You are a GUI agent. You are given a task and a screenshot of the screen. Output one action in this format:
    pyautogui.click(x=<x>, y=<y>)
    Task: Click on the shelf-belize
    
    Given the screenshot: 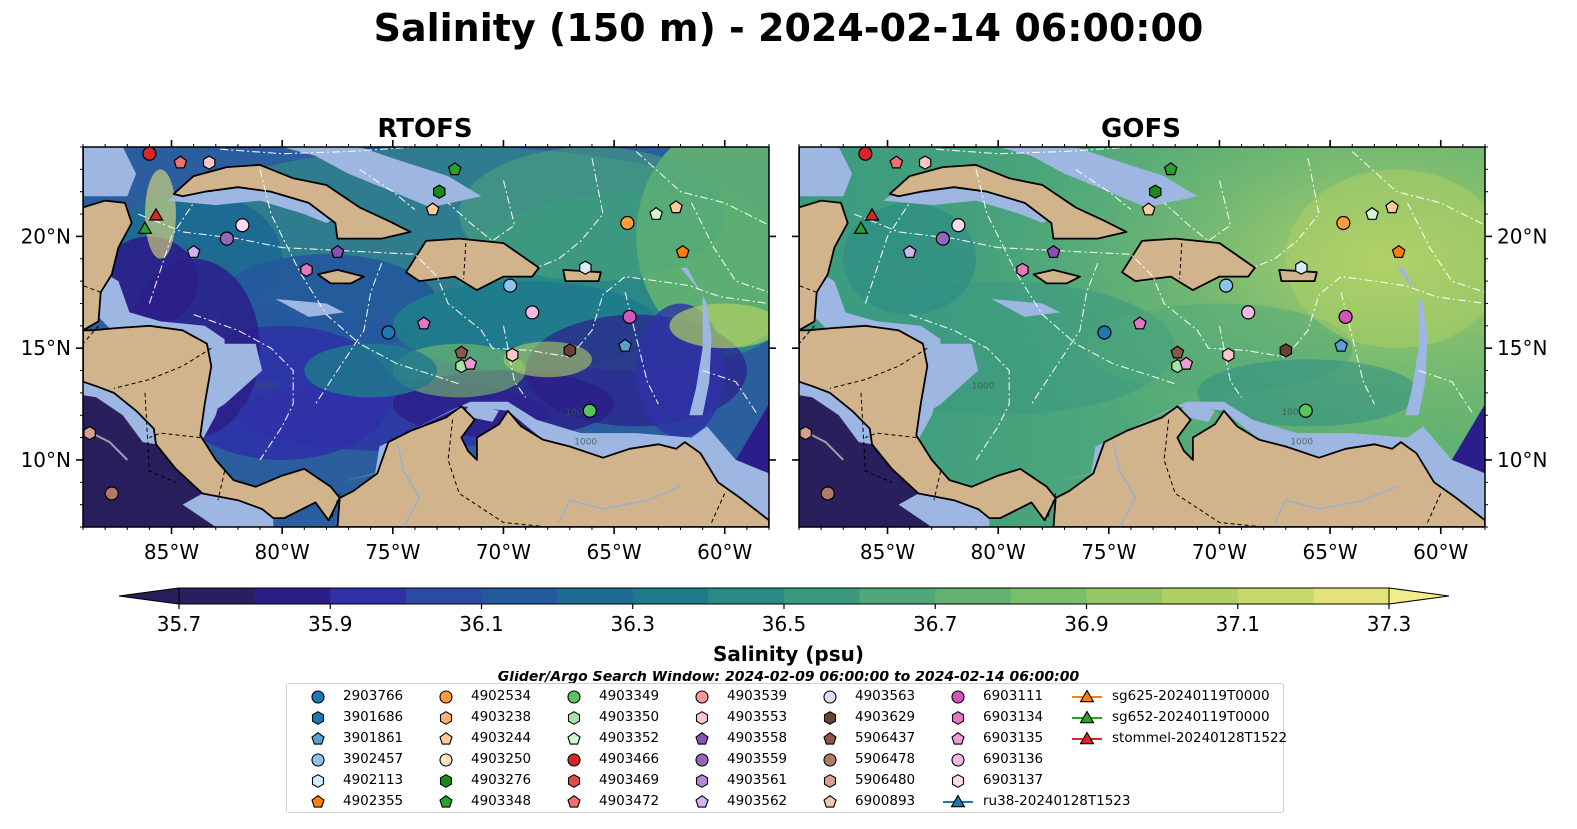 What is the action you would take?
    pyautogui.click(x=877, y=354)
    